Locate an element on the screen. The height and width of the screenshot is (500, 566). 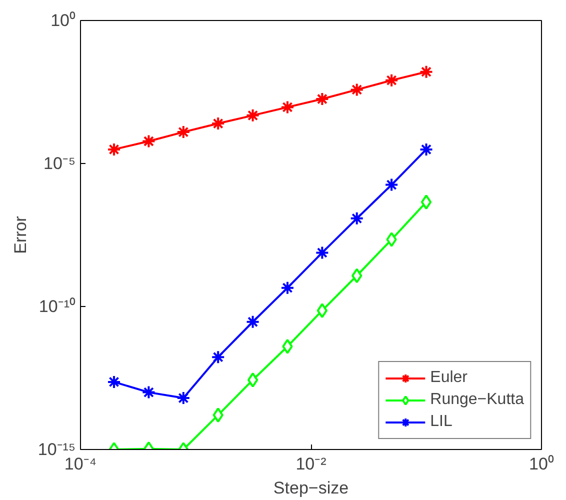
legend-label: Euler is located at coordinates (449, 378).